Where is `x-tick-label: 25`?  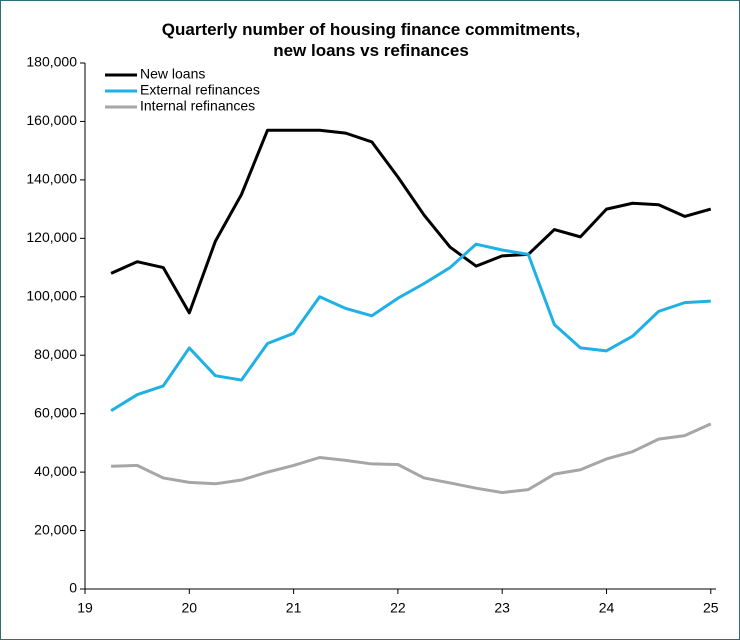
x-tick-label: 25 is located at coordinates (711, 608).